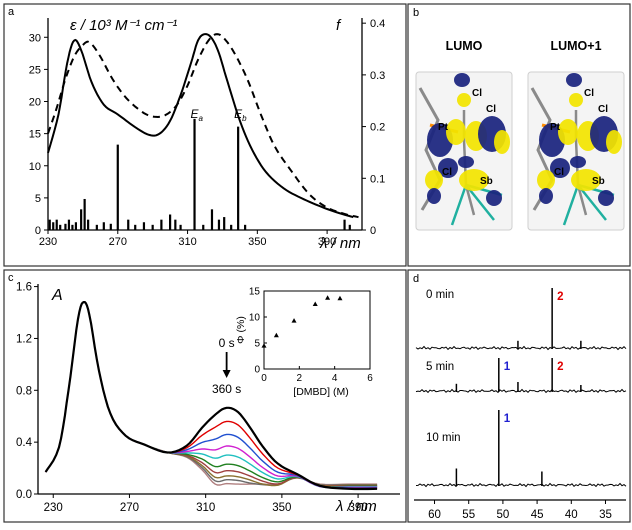 The height and width of the screenshot is (530, 632). Describe the element at coordinates (240, 115) in the screenshot. I see `panel-a-annotation: Eb` at that location.